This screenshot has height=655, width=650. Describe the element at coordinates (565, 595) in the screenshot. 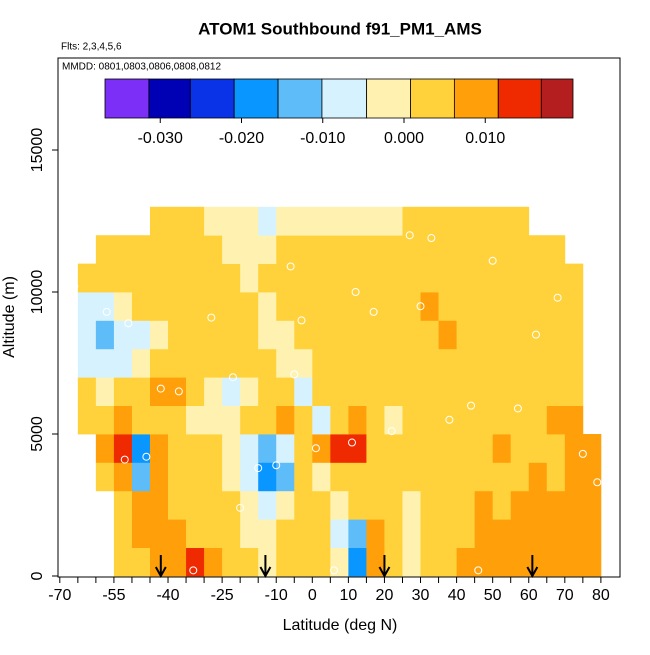

I see `x-tick-label: 70` at that location.